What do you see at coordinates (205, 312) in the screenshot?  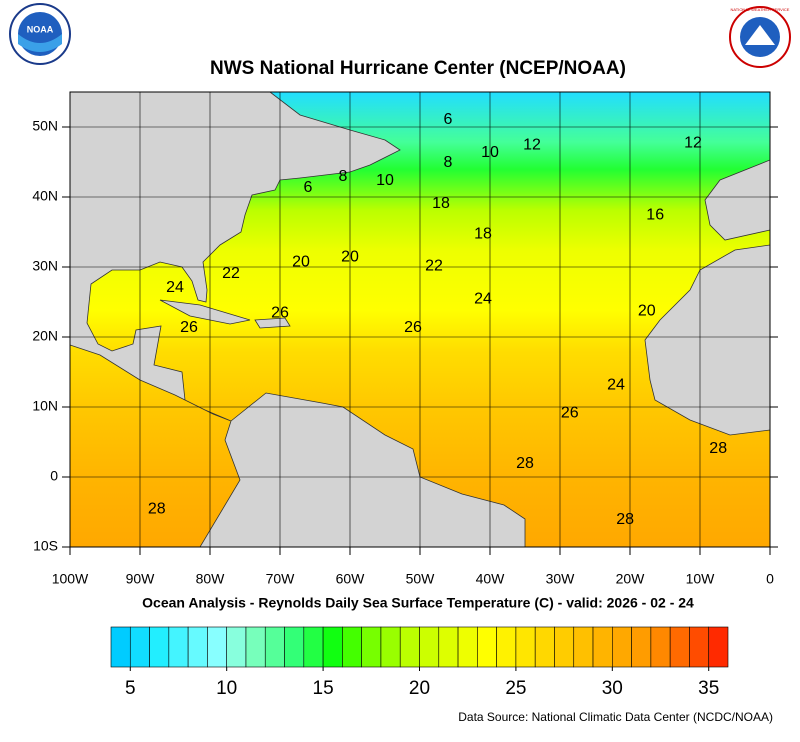 I see `cuba` at bounding box center [205, 312].